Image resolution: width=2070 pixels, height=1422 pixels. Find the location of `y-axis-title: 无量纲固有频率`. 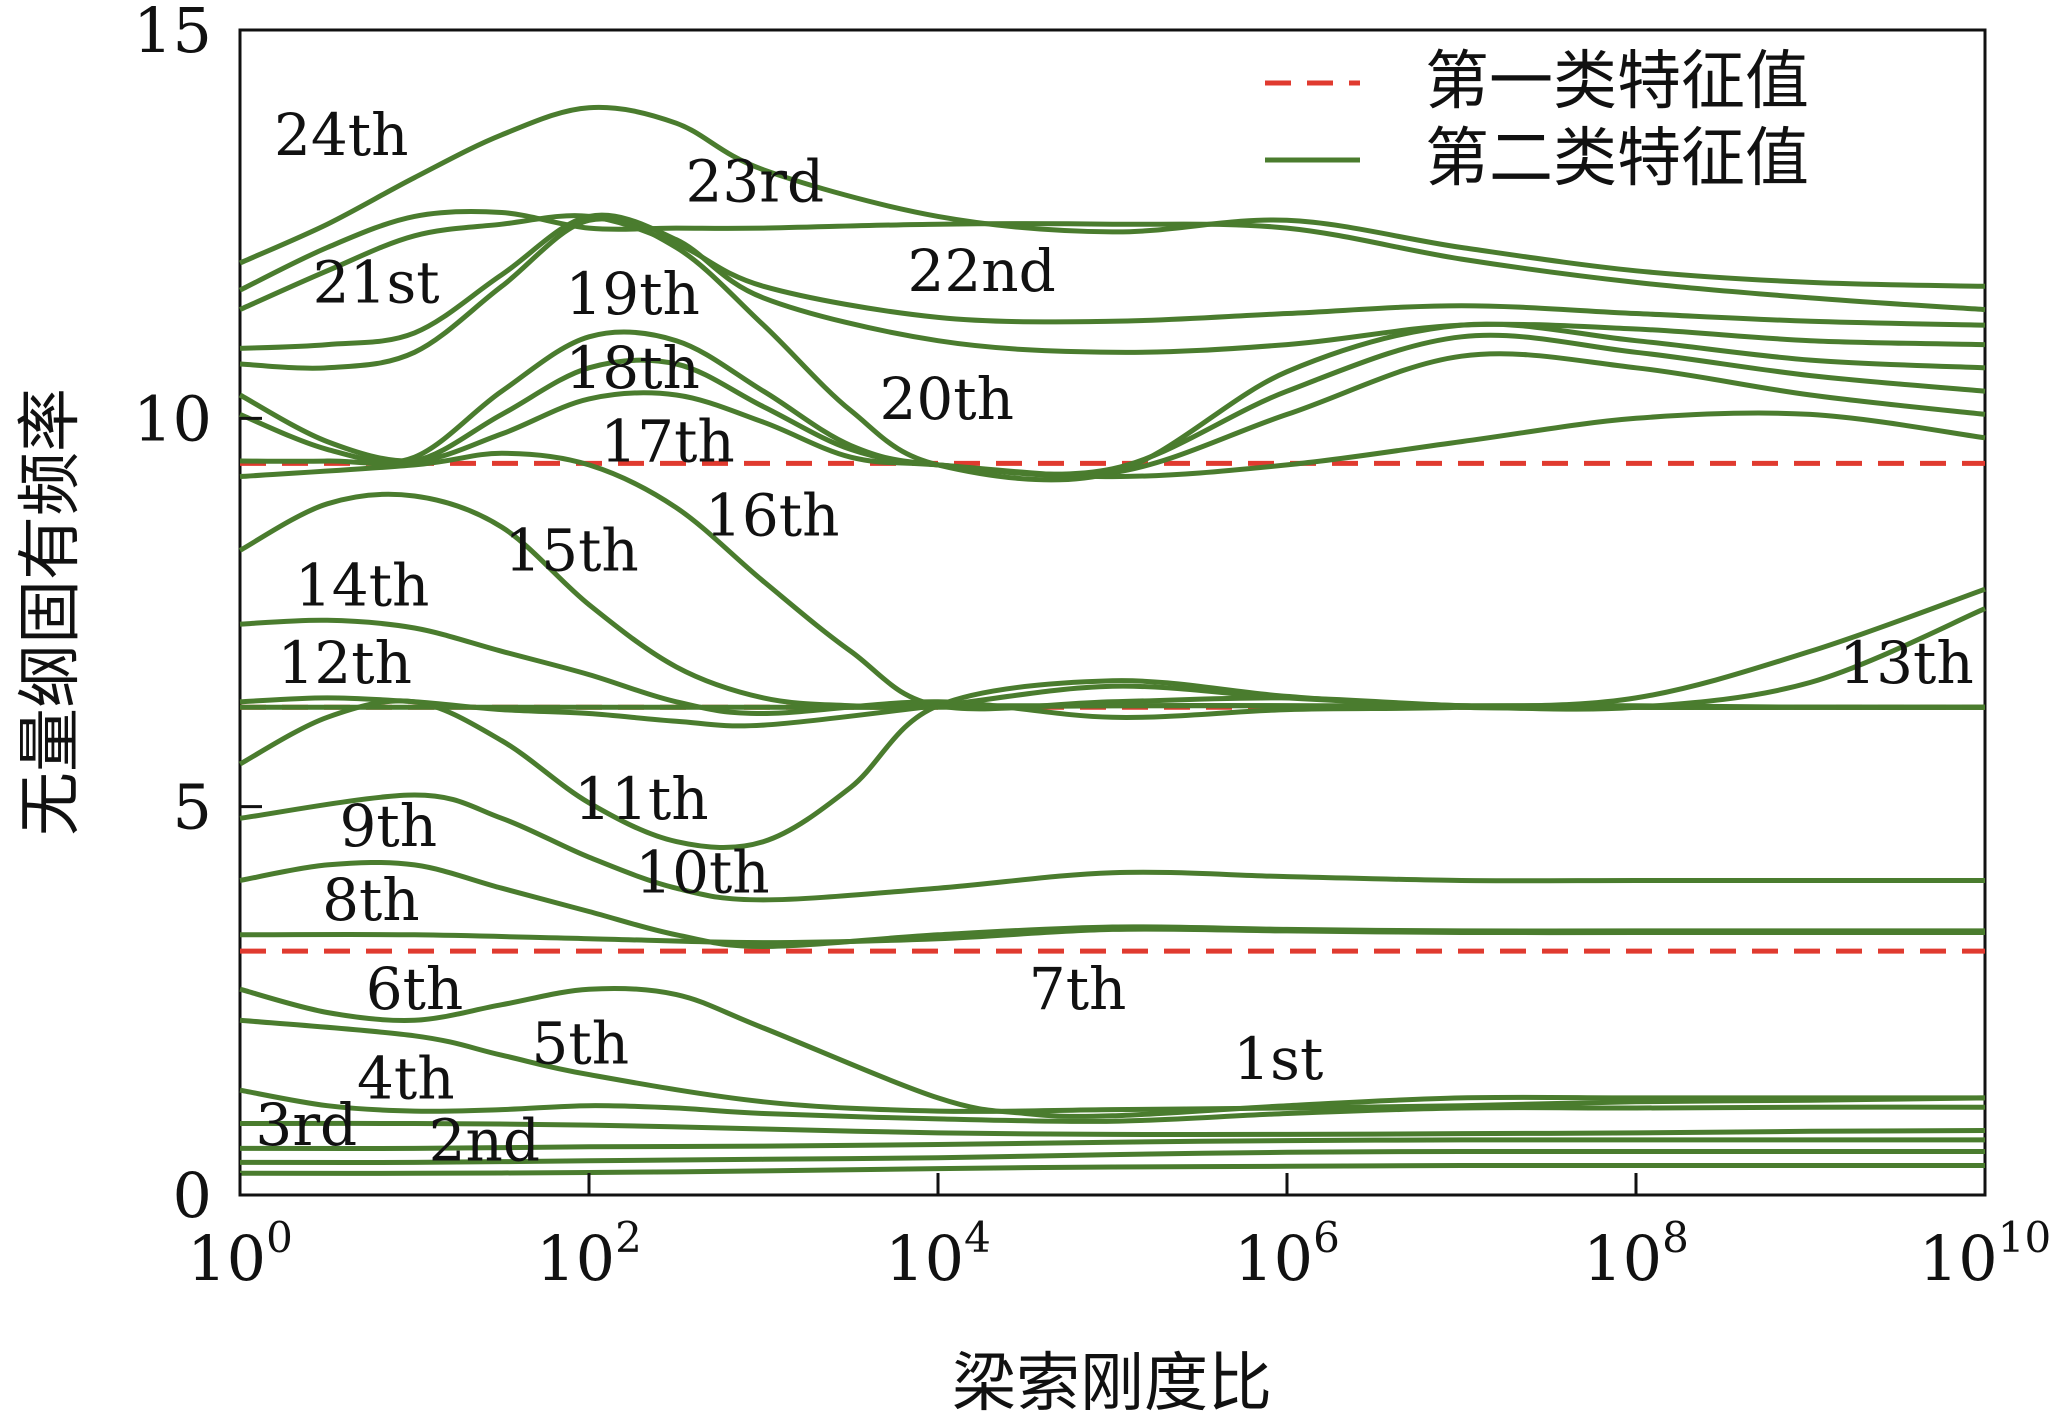

y-axis-title: 无量纲固有频率 is located at coordinates (51, 612).